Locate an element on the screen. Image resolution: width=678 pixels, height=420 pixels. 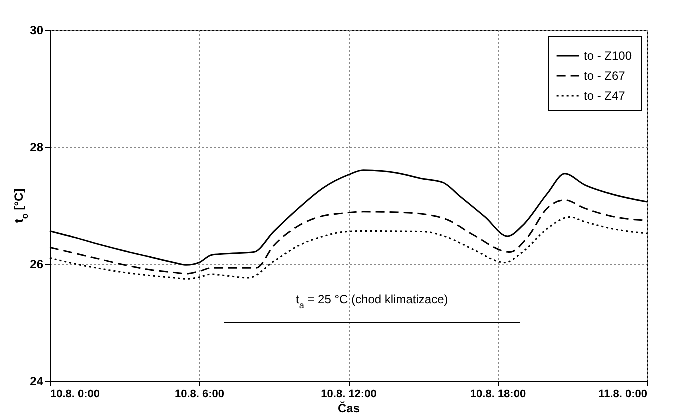
y-tick-label: 30 is located at coordinates (37, 31).